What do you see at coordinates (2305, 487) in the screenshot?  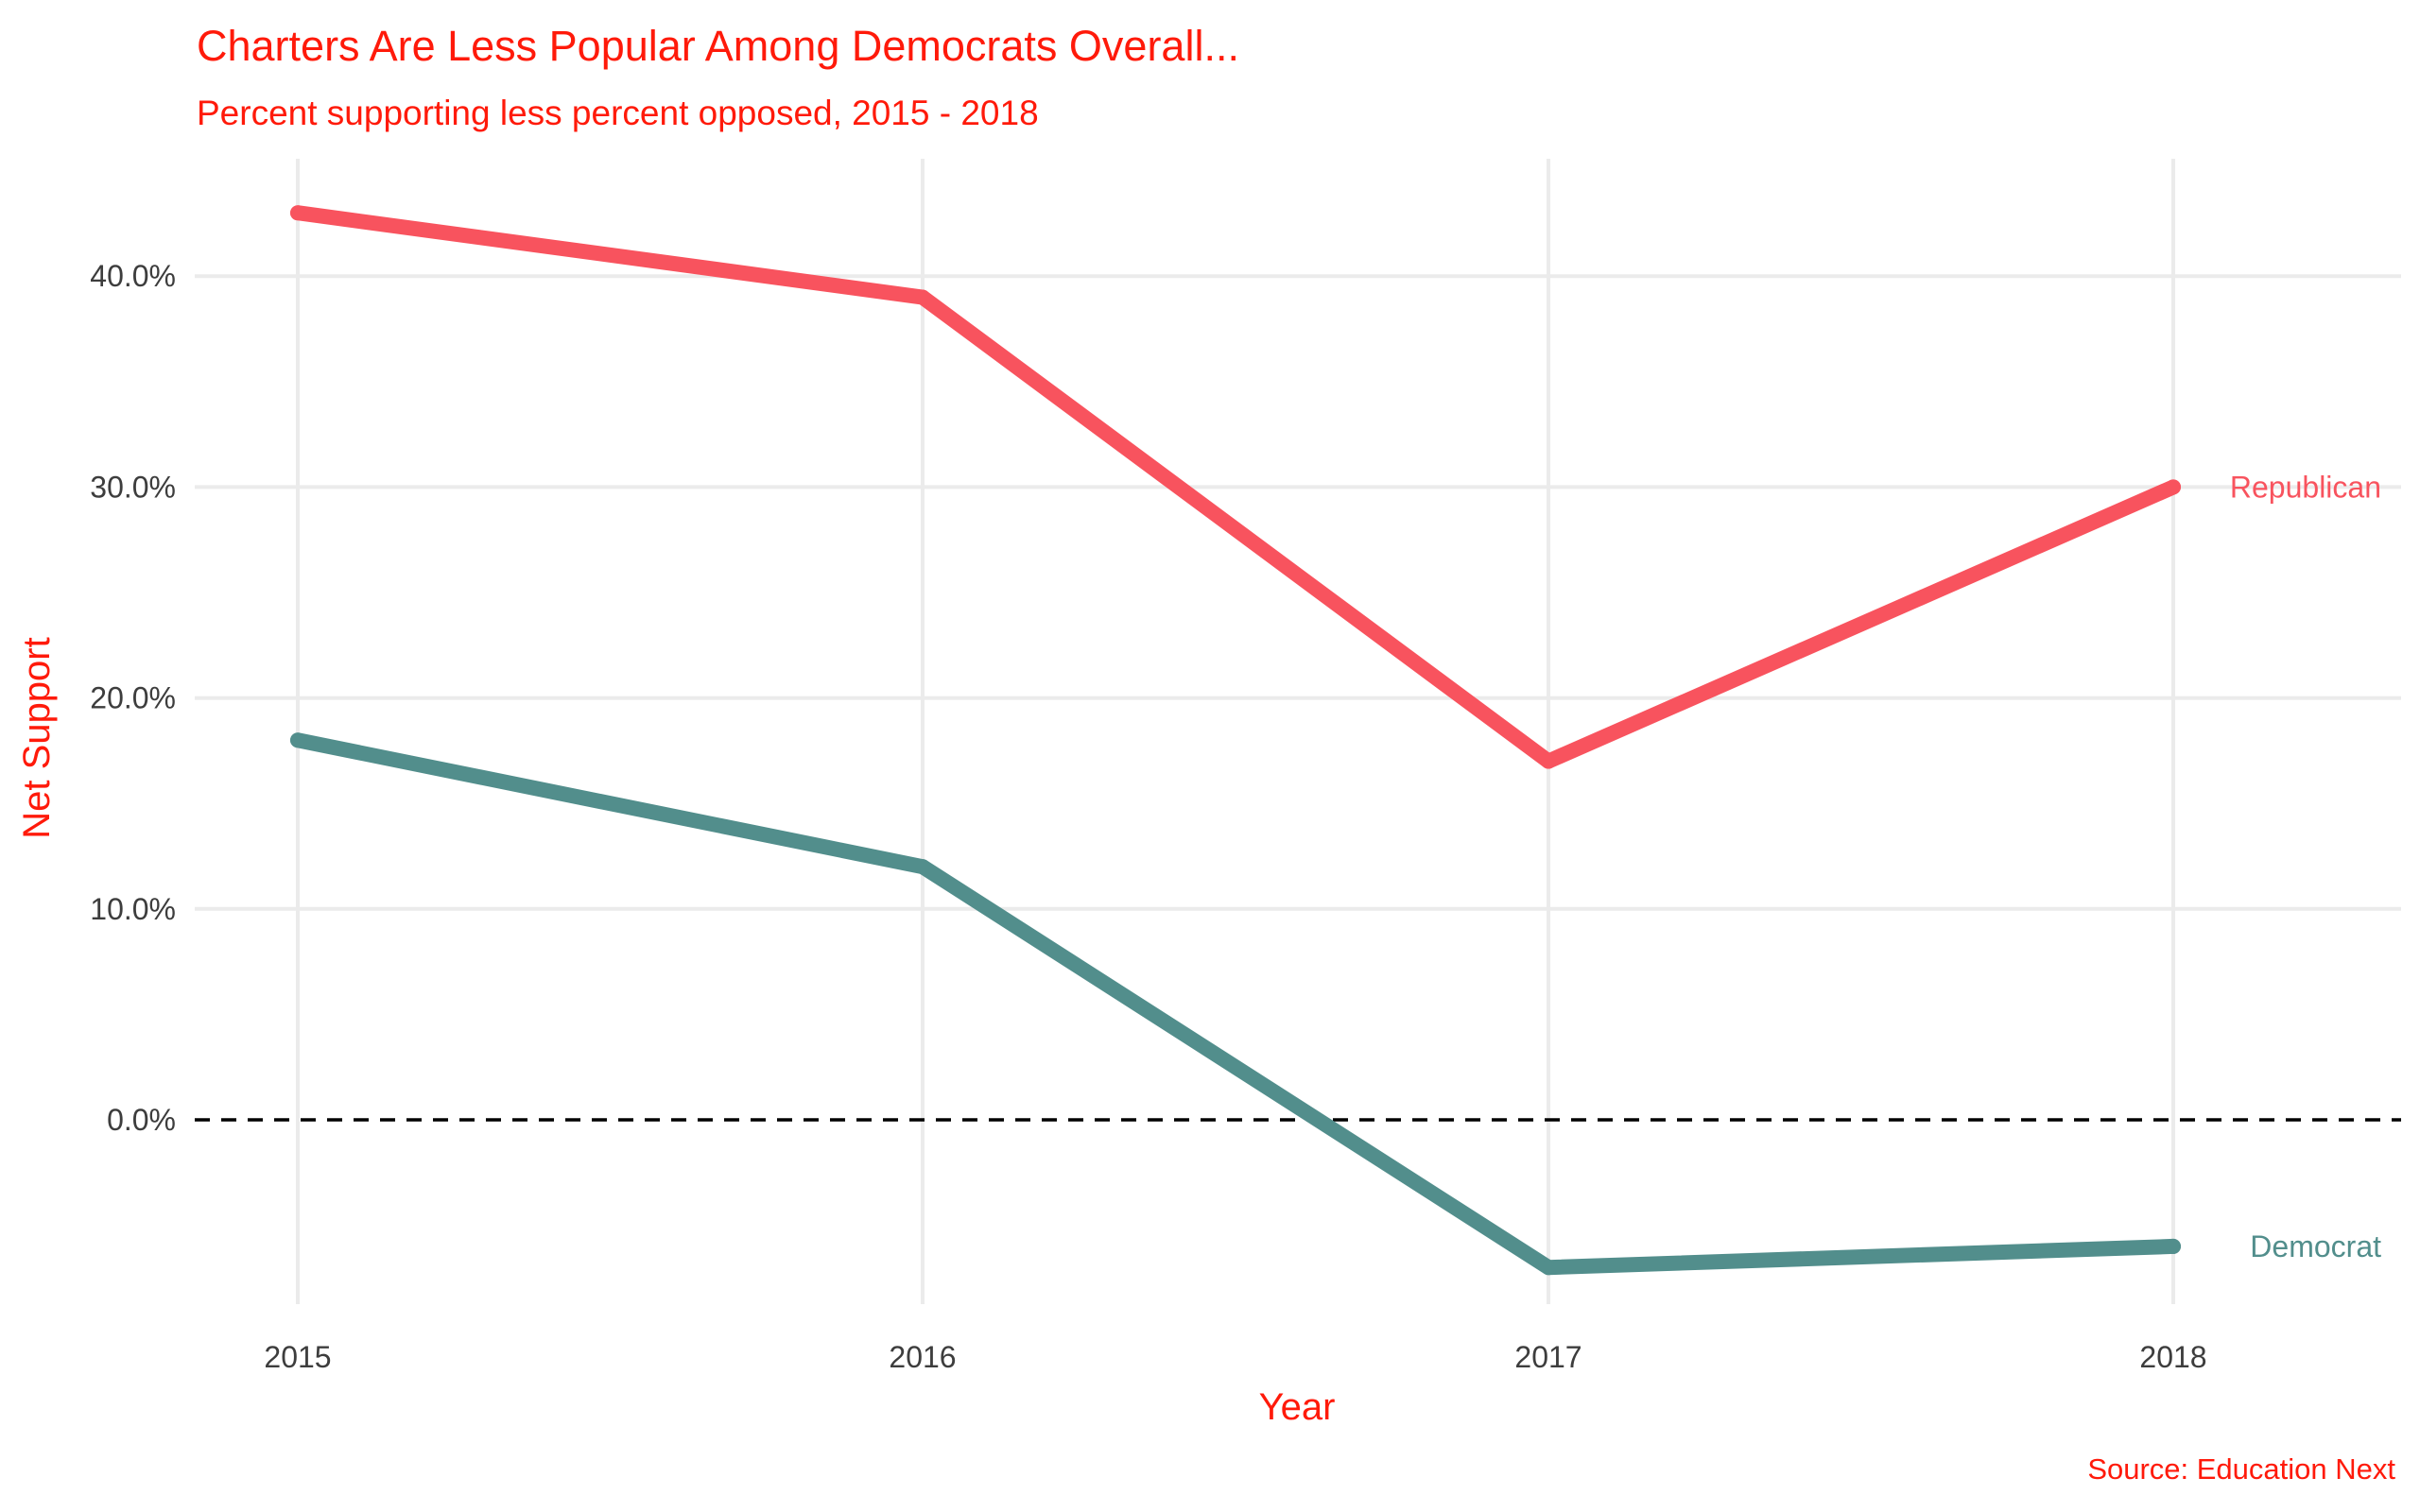 I see `republican-series-label: Republican` at bounding box center [2305, 487].